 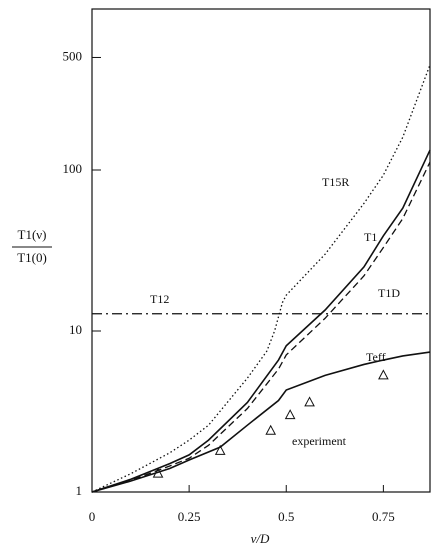 What do you see at coordinates (73, 55) in the screenshot?
I see `y-tick-label: 500` at bounding box center [73, 55].